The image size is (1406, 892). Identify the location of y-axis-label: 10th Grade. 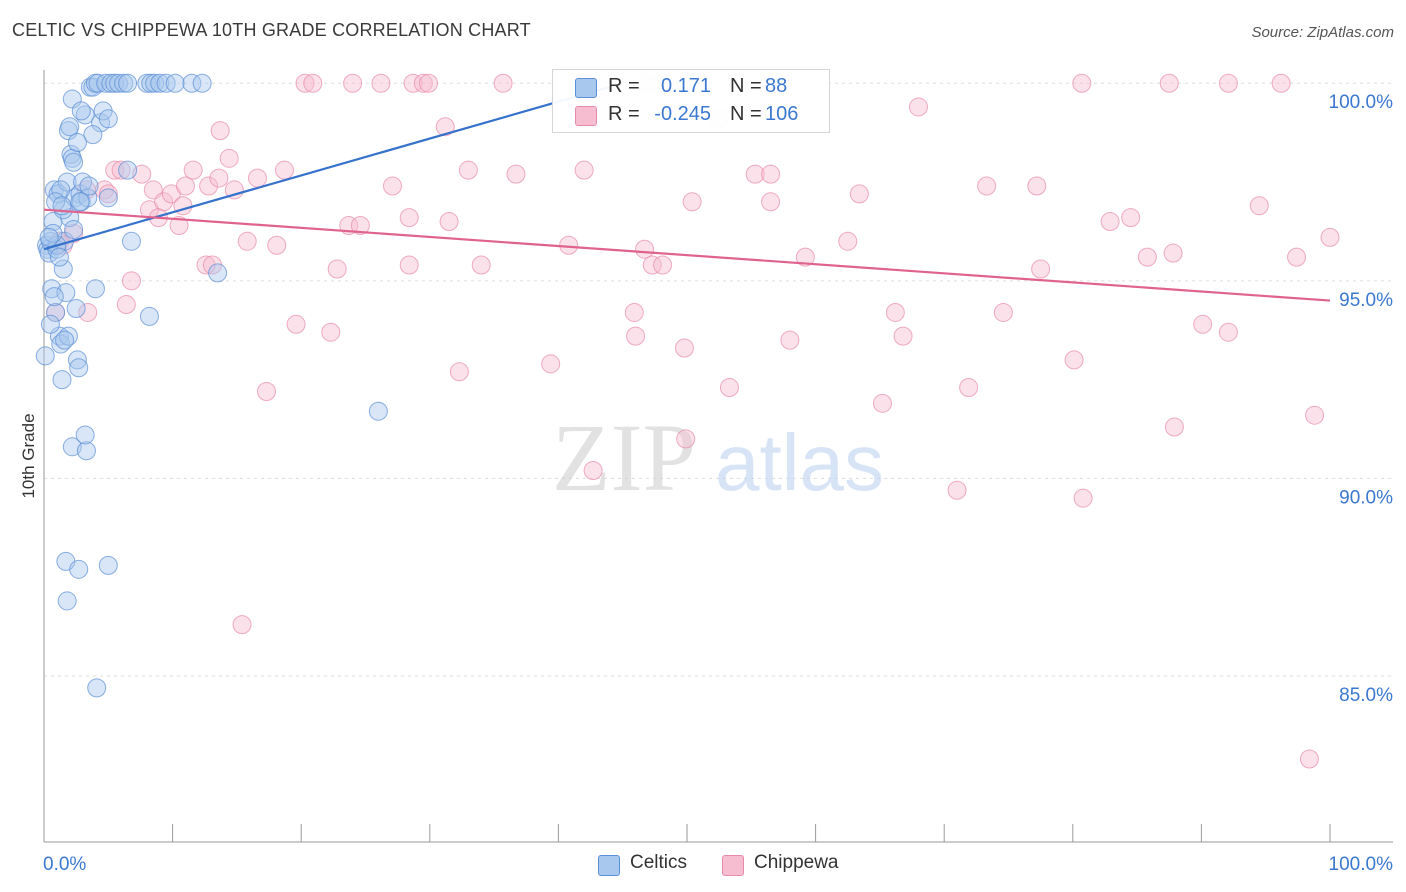
(28, 455).